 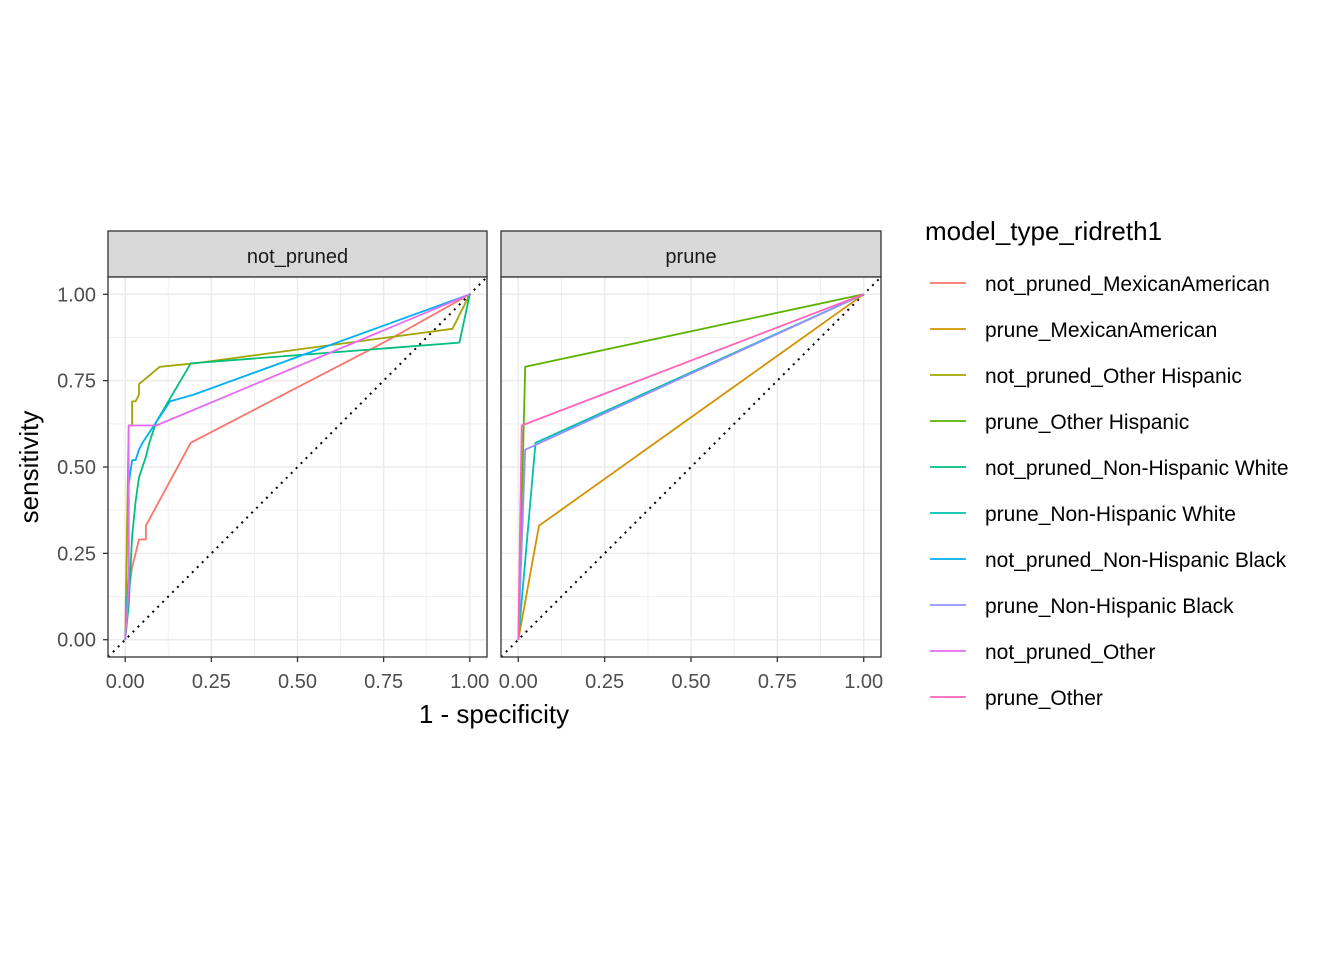 I want to click on y-tick-label: 0.50, so click(x=76, y=468).